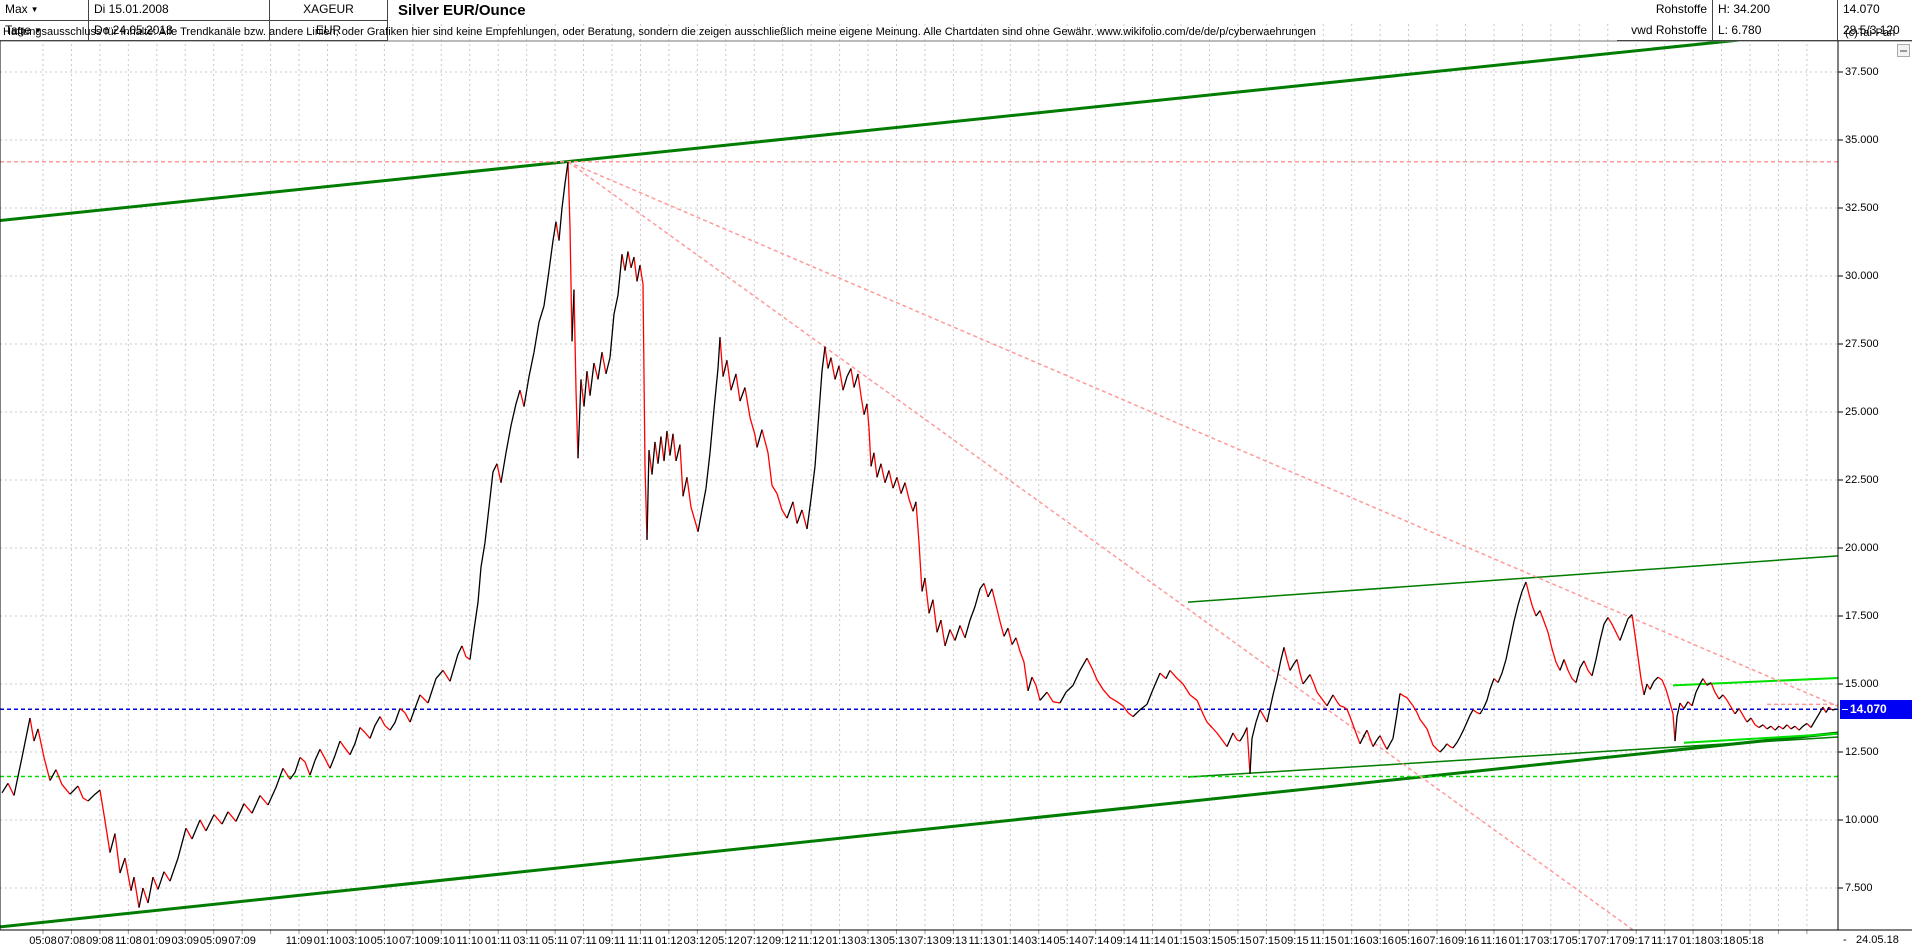 The height and width of the screenshot is (952, 1912). I want to click on last-price-value: 14.070, so click(1875, 10).